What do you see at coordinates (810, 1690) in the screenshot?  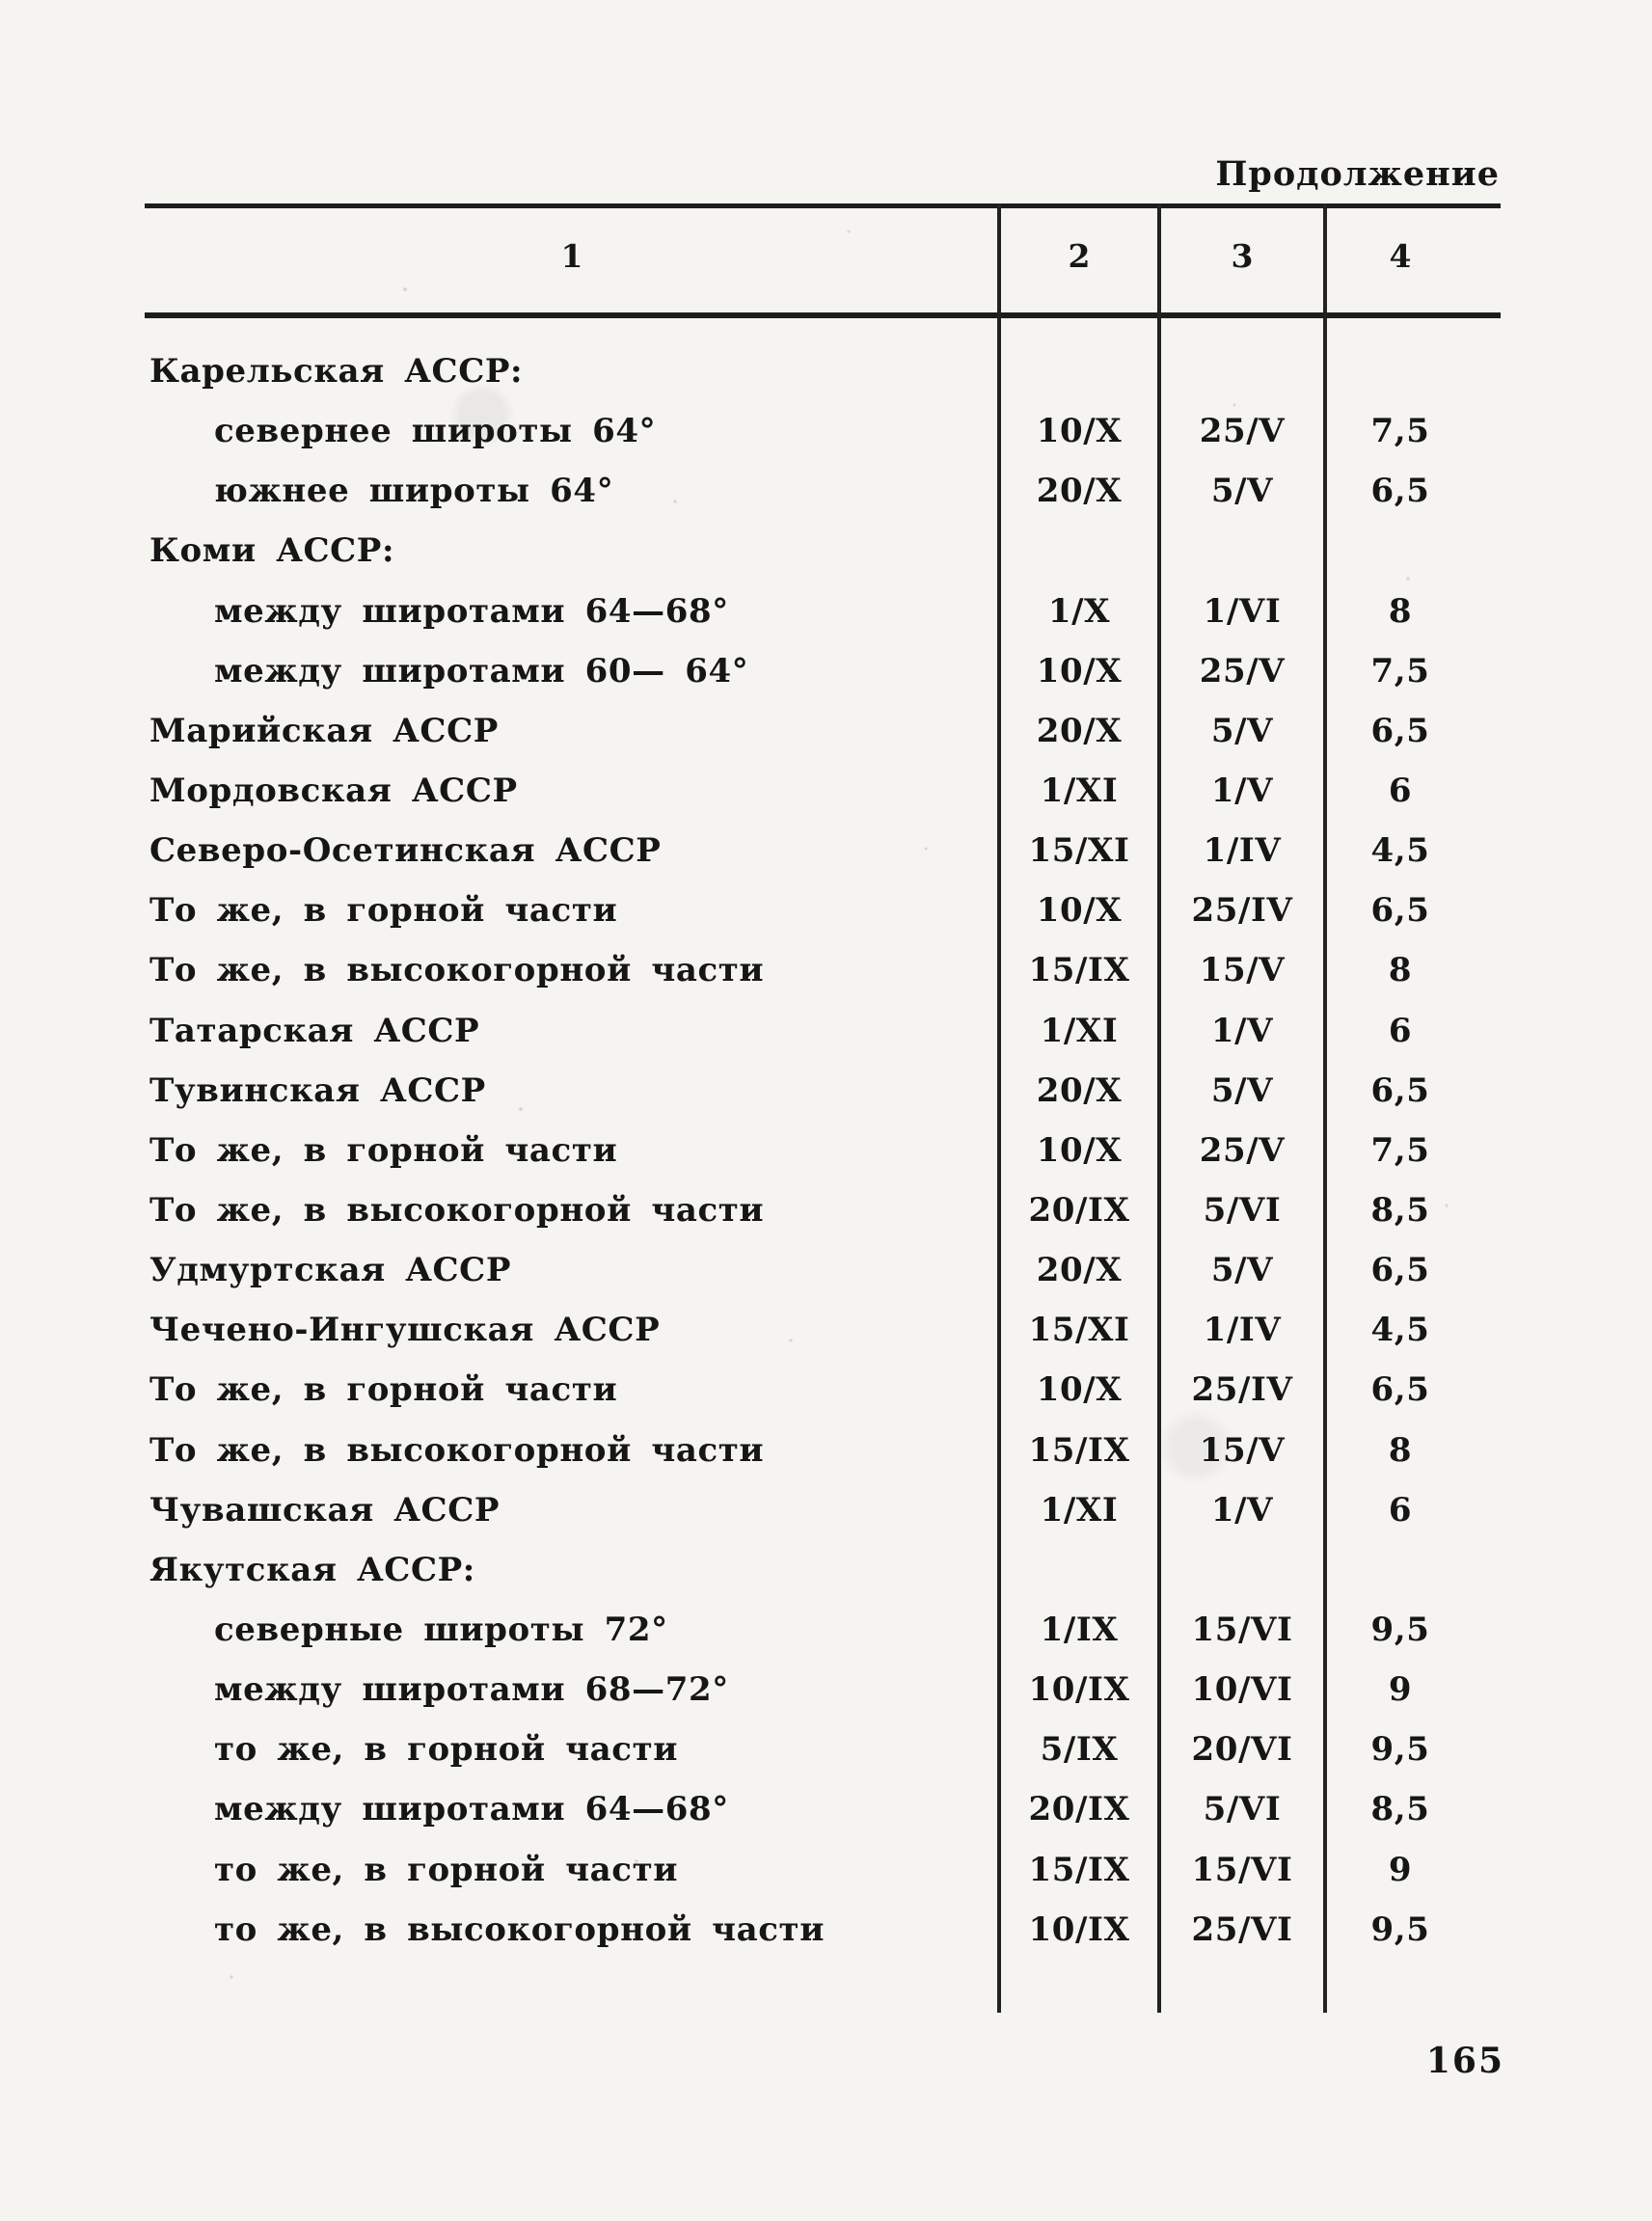 I see `table-row: между широтами 68—72° 10/IX 10/VI 9` at bounding box center [810, 1690].